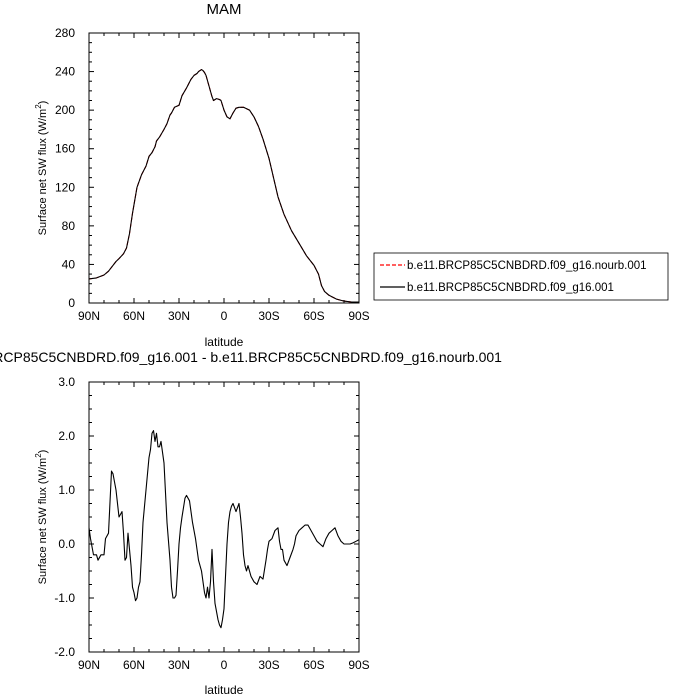 The height and width of the screenshot is (700, 700). I want to click on top-chart-y-tick-label: 280, so click(65, 33).